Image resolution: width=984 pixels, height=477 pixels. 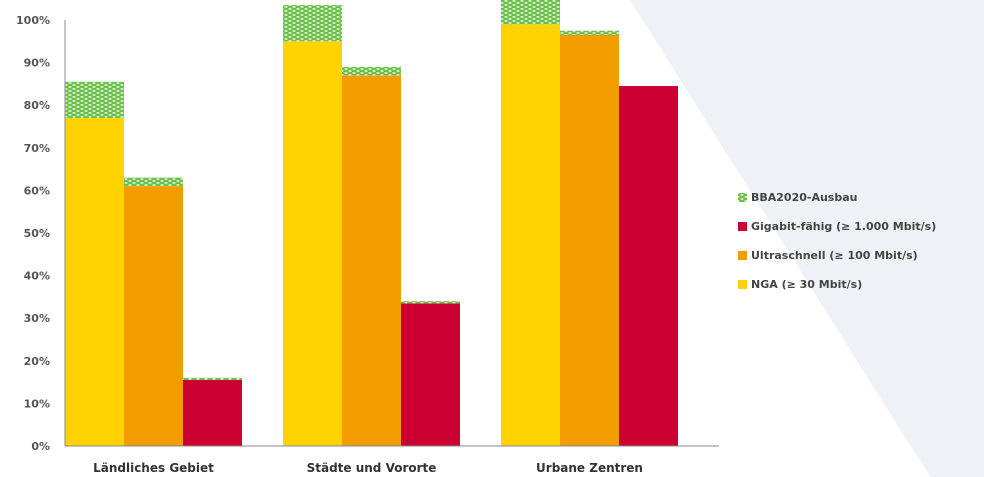 I want to click on legend-item: Ultraschnell (≥ 100 Mbit/s), so click(x=828, y=255).